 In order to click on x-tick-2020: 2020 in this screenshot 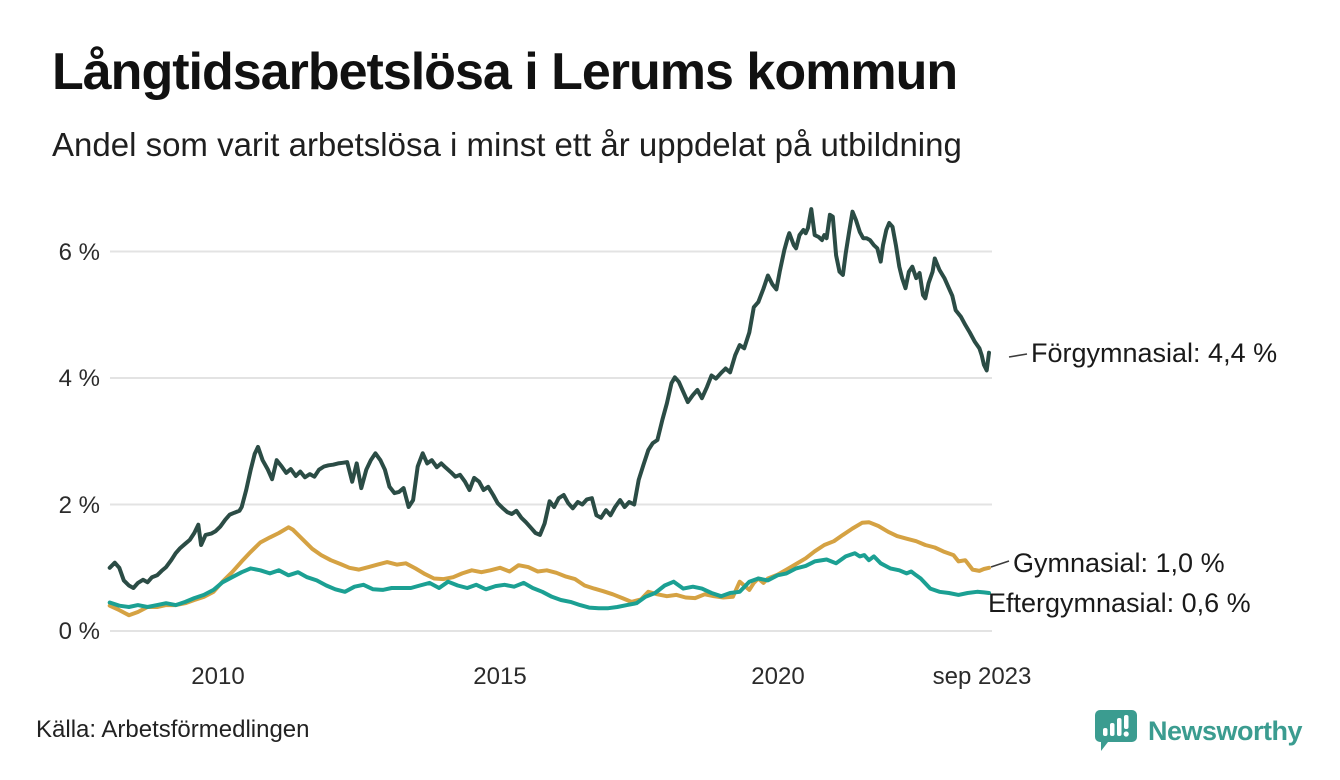, I will do `click(777, 676)`.